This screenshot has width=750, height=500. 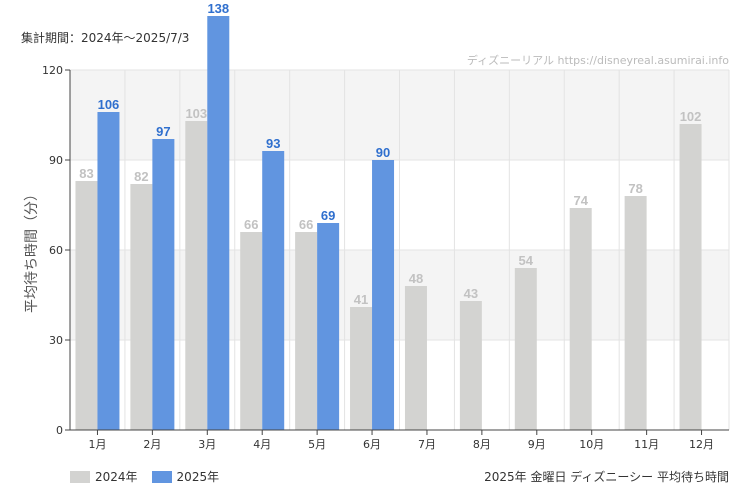 I want to click on x-tick-label-6: 6月, so click(x=372, y=444).